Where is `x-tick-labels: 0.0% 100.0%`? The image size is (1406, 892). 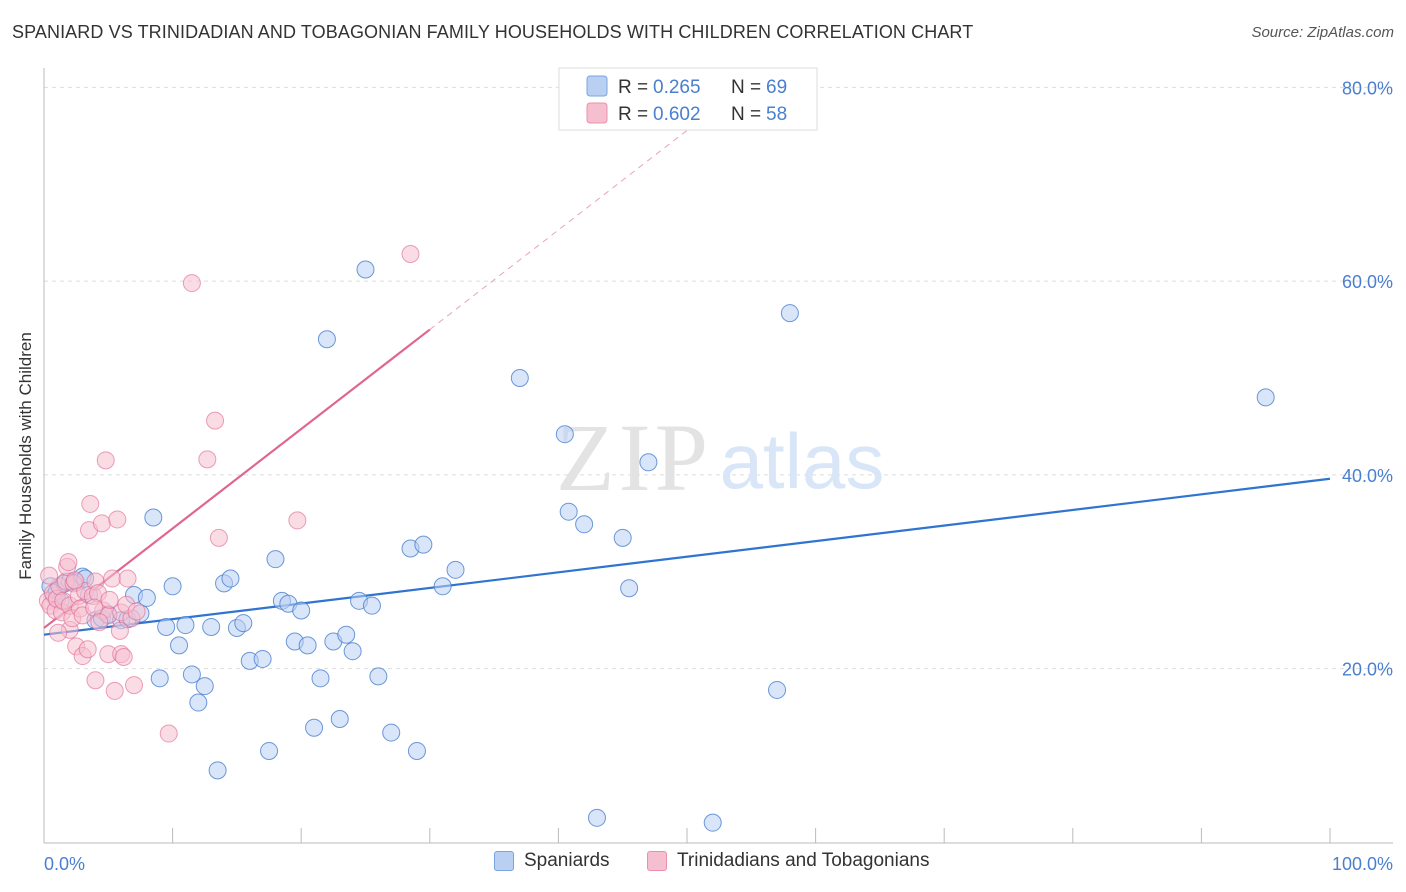
x-tick-labels: 0.0% 100.0% is located at coordinates (718, 864).